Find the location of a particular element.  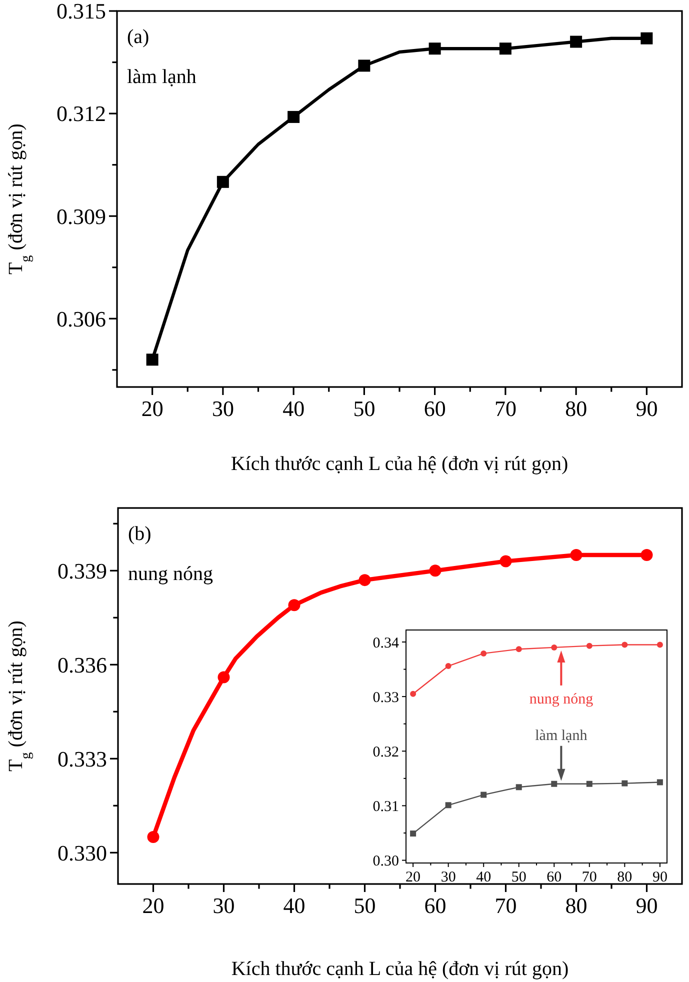

y-tick-label: 0.32 is located at coordinates (385, 752).